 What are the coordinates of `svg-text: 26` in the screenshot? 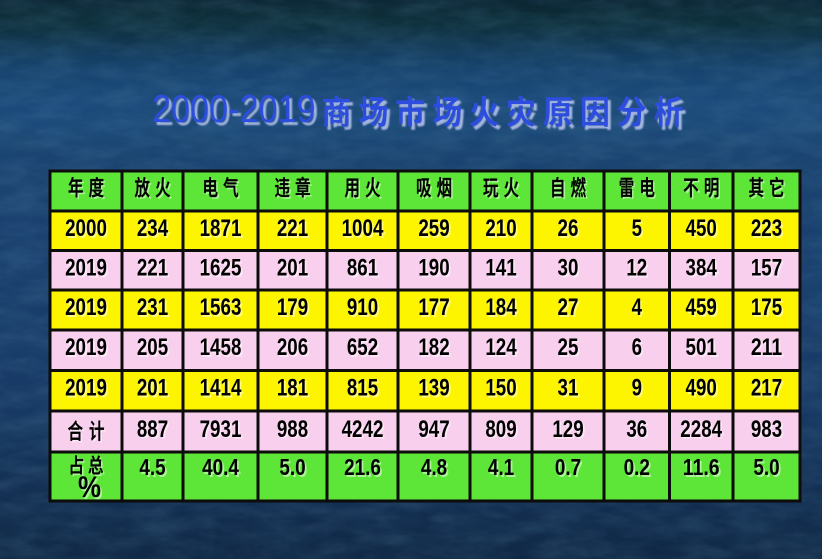 It's located at (568, 228).